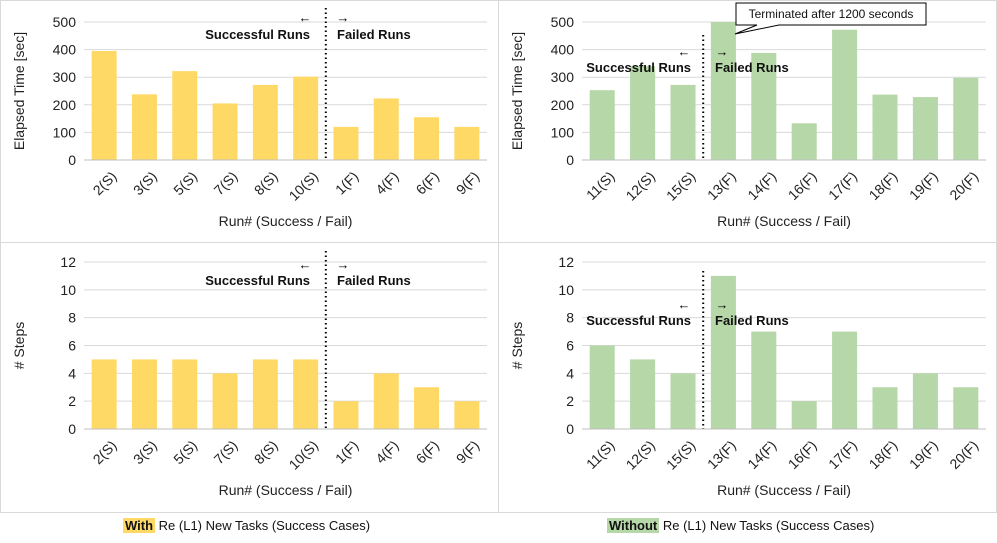  Describe the element at coordinates (633, 525) in the screenshot. I see `caption-without-highlight: Without` at that location.